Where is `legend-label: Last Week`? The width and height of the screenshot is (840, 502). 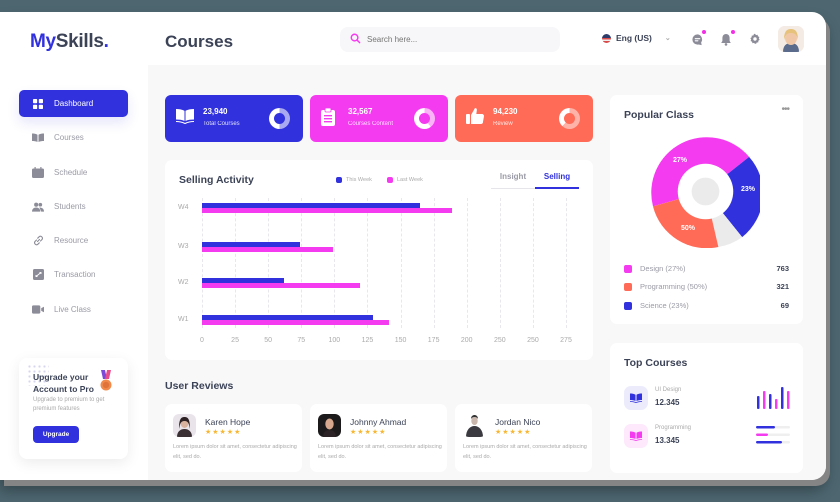 legend-label: Last Week is located at coordinates (410, 180).